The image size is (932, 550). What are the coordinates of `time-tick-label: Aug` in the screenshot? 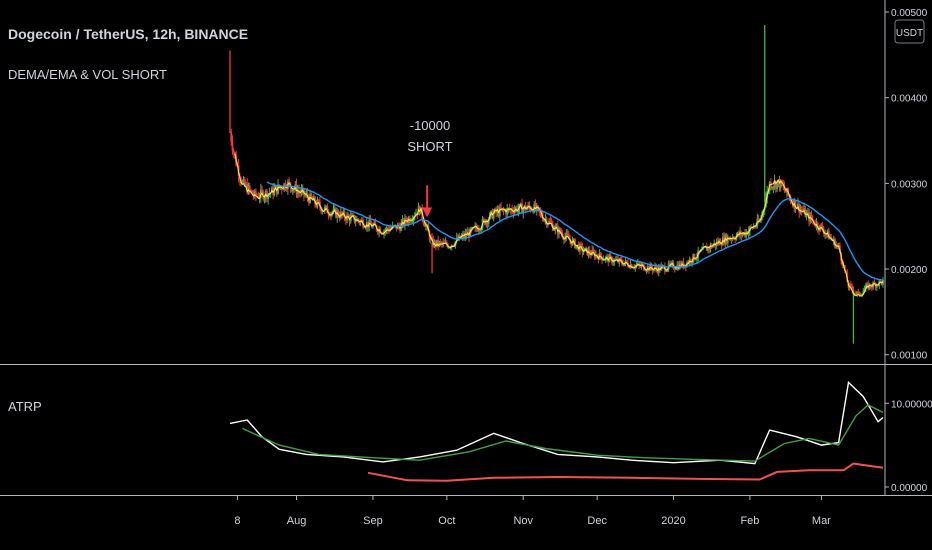 It's located at (297, 521).